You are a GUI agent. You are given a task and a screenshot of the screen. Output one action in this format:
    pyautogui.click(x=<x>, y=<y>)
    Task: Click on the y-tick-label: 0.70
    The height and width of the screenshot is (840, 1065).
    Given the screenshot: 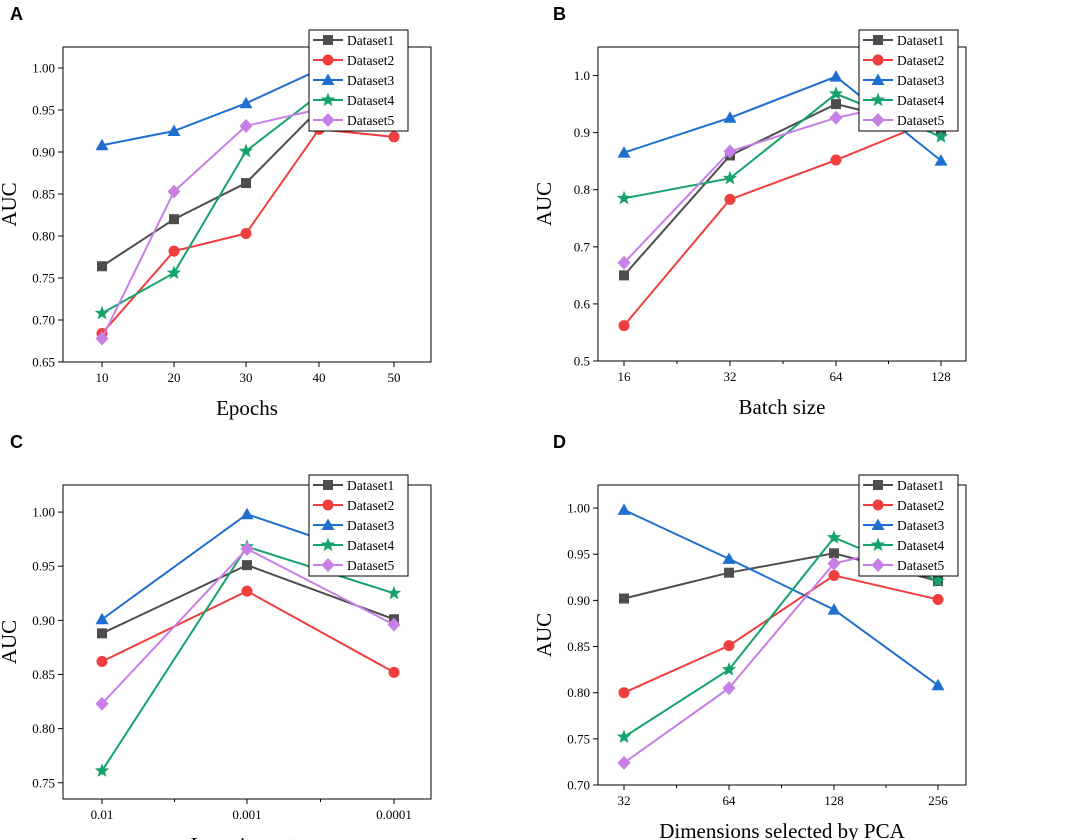 What is the action you would take?
    pyautogui.click(x=578, y=785)
    